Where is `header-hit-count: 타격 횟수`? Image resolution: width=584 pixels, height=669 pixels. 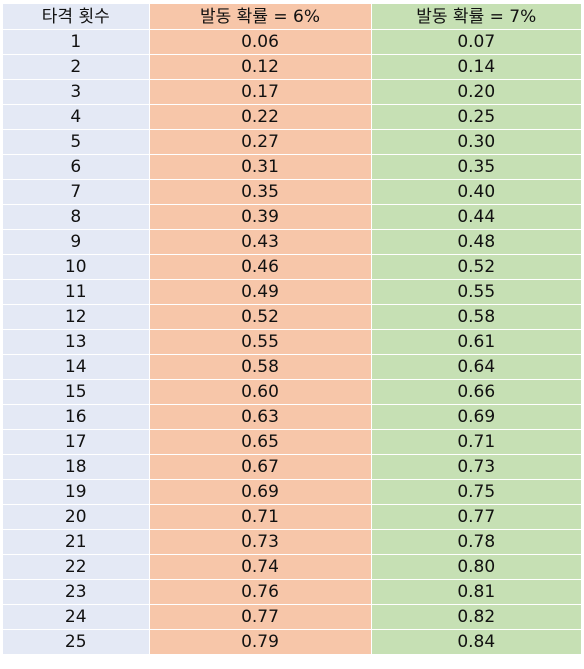
header-hit-count: 타격 횟수 is located at coordinates (76, 17).